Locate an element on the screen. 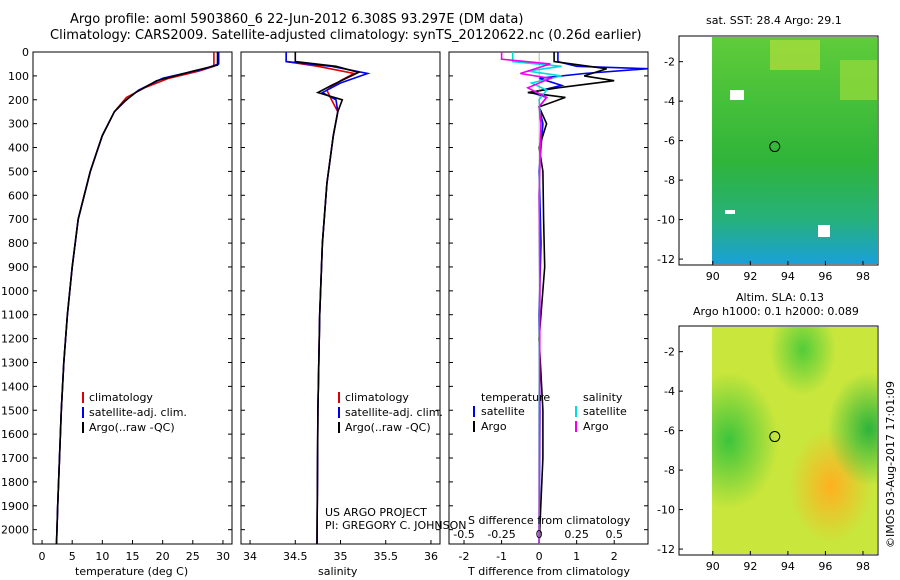 The height and width of the screenshot is (580, 900). x-tick-label: 5 is located at coordinates (72, 556).